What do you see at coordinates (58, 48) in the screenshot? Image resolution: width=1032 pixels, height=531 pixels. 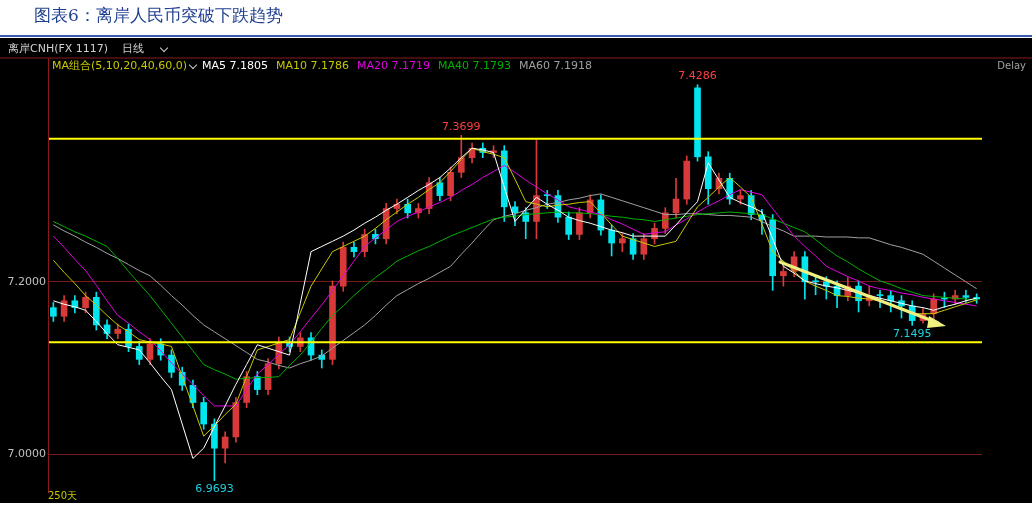 I see `chart-subtitle: 离岸CNH(FX 1117)` at bounding box center [58, 48].